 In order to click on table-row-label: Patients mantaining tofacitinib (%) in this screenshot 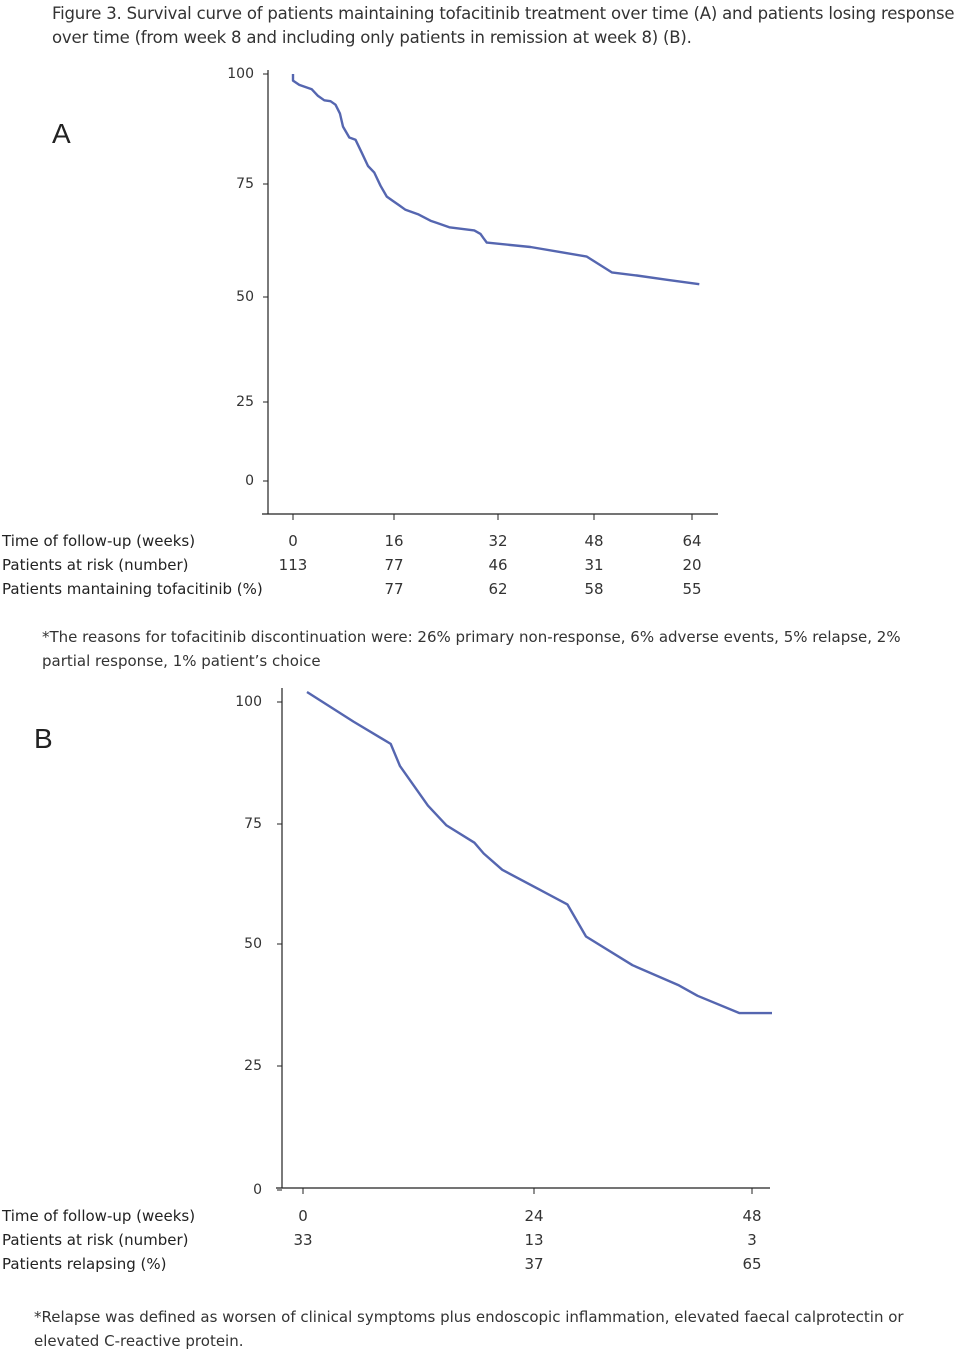, I will do `click(132, 589)`.